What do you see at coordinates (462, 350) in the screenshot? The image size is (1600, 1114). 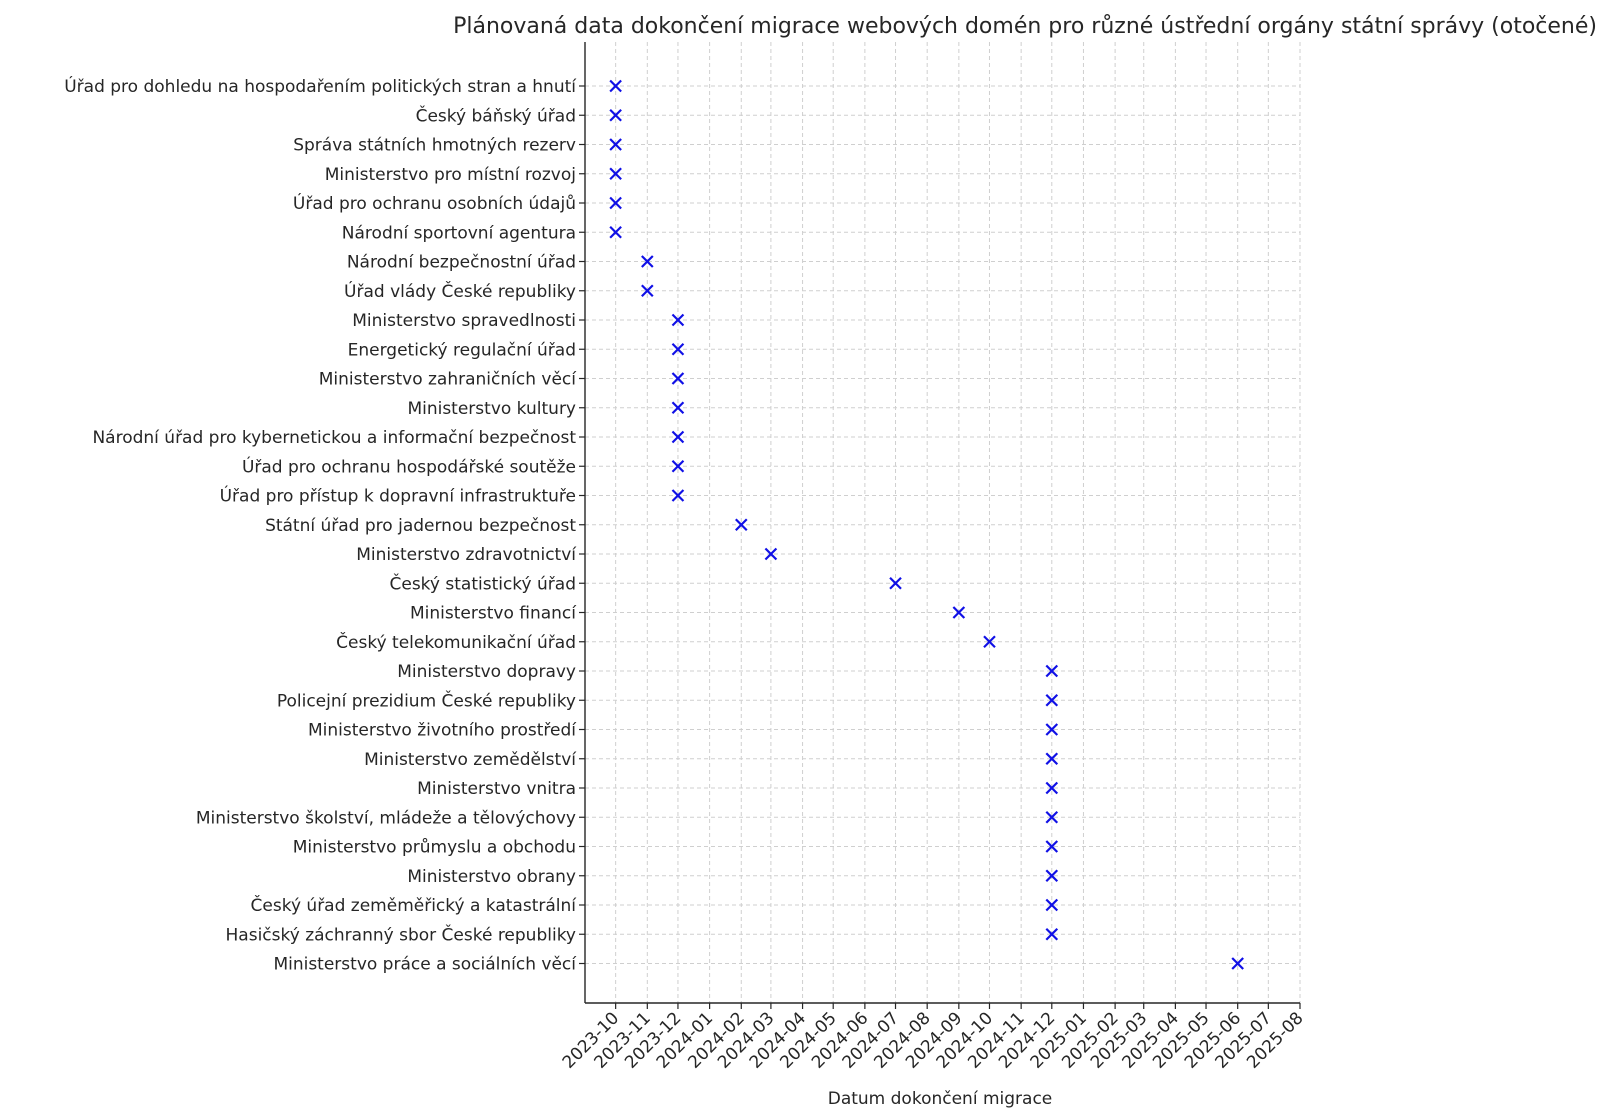 I see `y-tick-label: Energetický regulační úřad` at bounding box center [462, 350].